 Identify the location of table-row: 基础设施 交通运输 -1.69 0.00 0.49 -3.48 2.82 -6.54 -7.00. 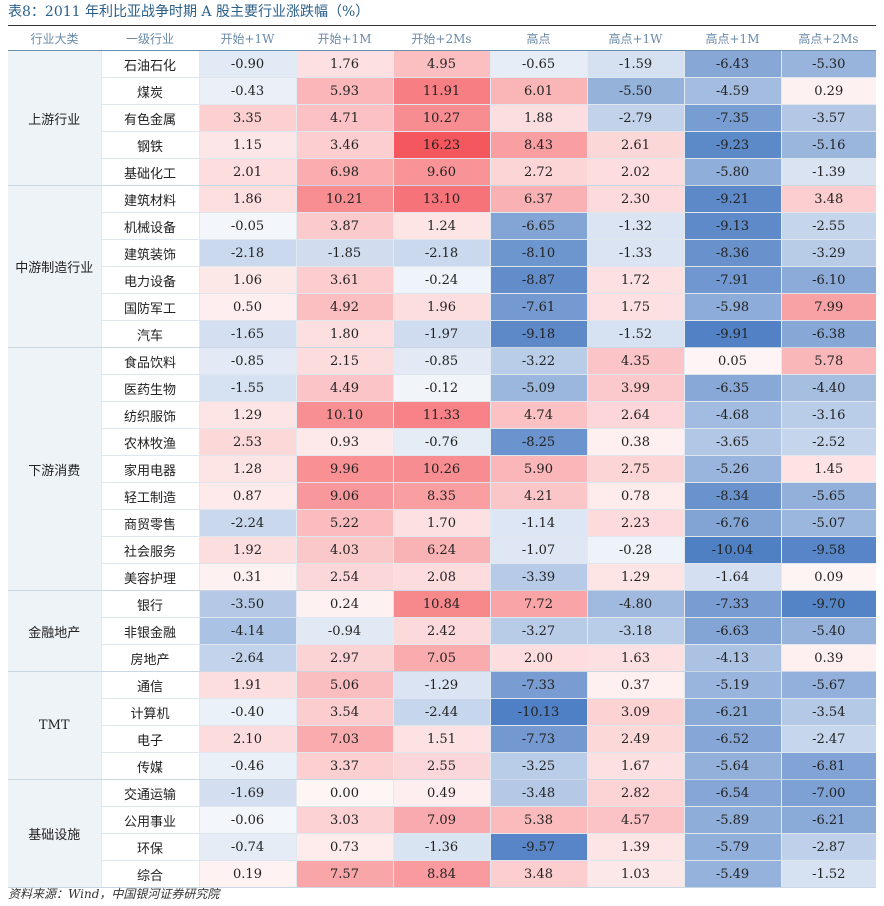
(442, 833).